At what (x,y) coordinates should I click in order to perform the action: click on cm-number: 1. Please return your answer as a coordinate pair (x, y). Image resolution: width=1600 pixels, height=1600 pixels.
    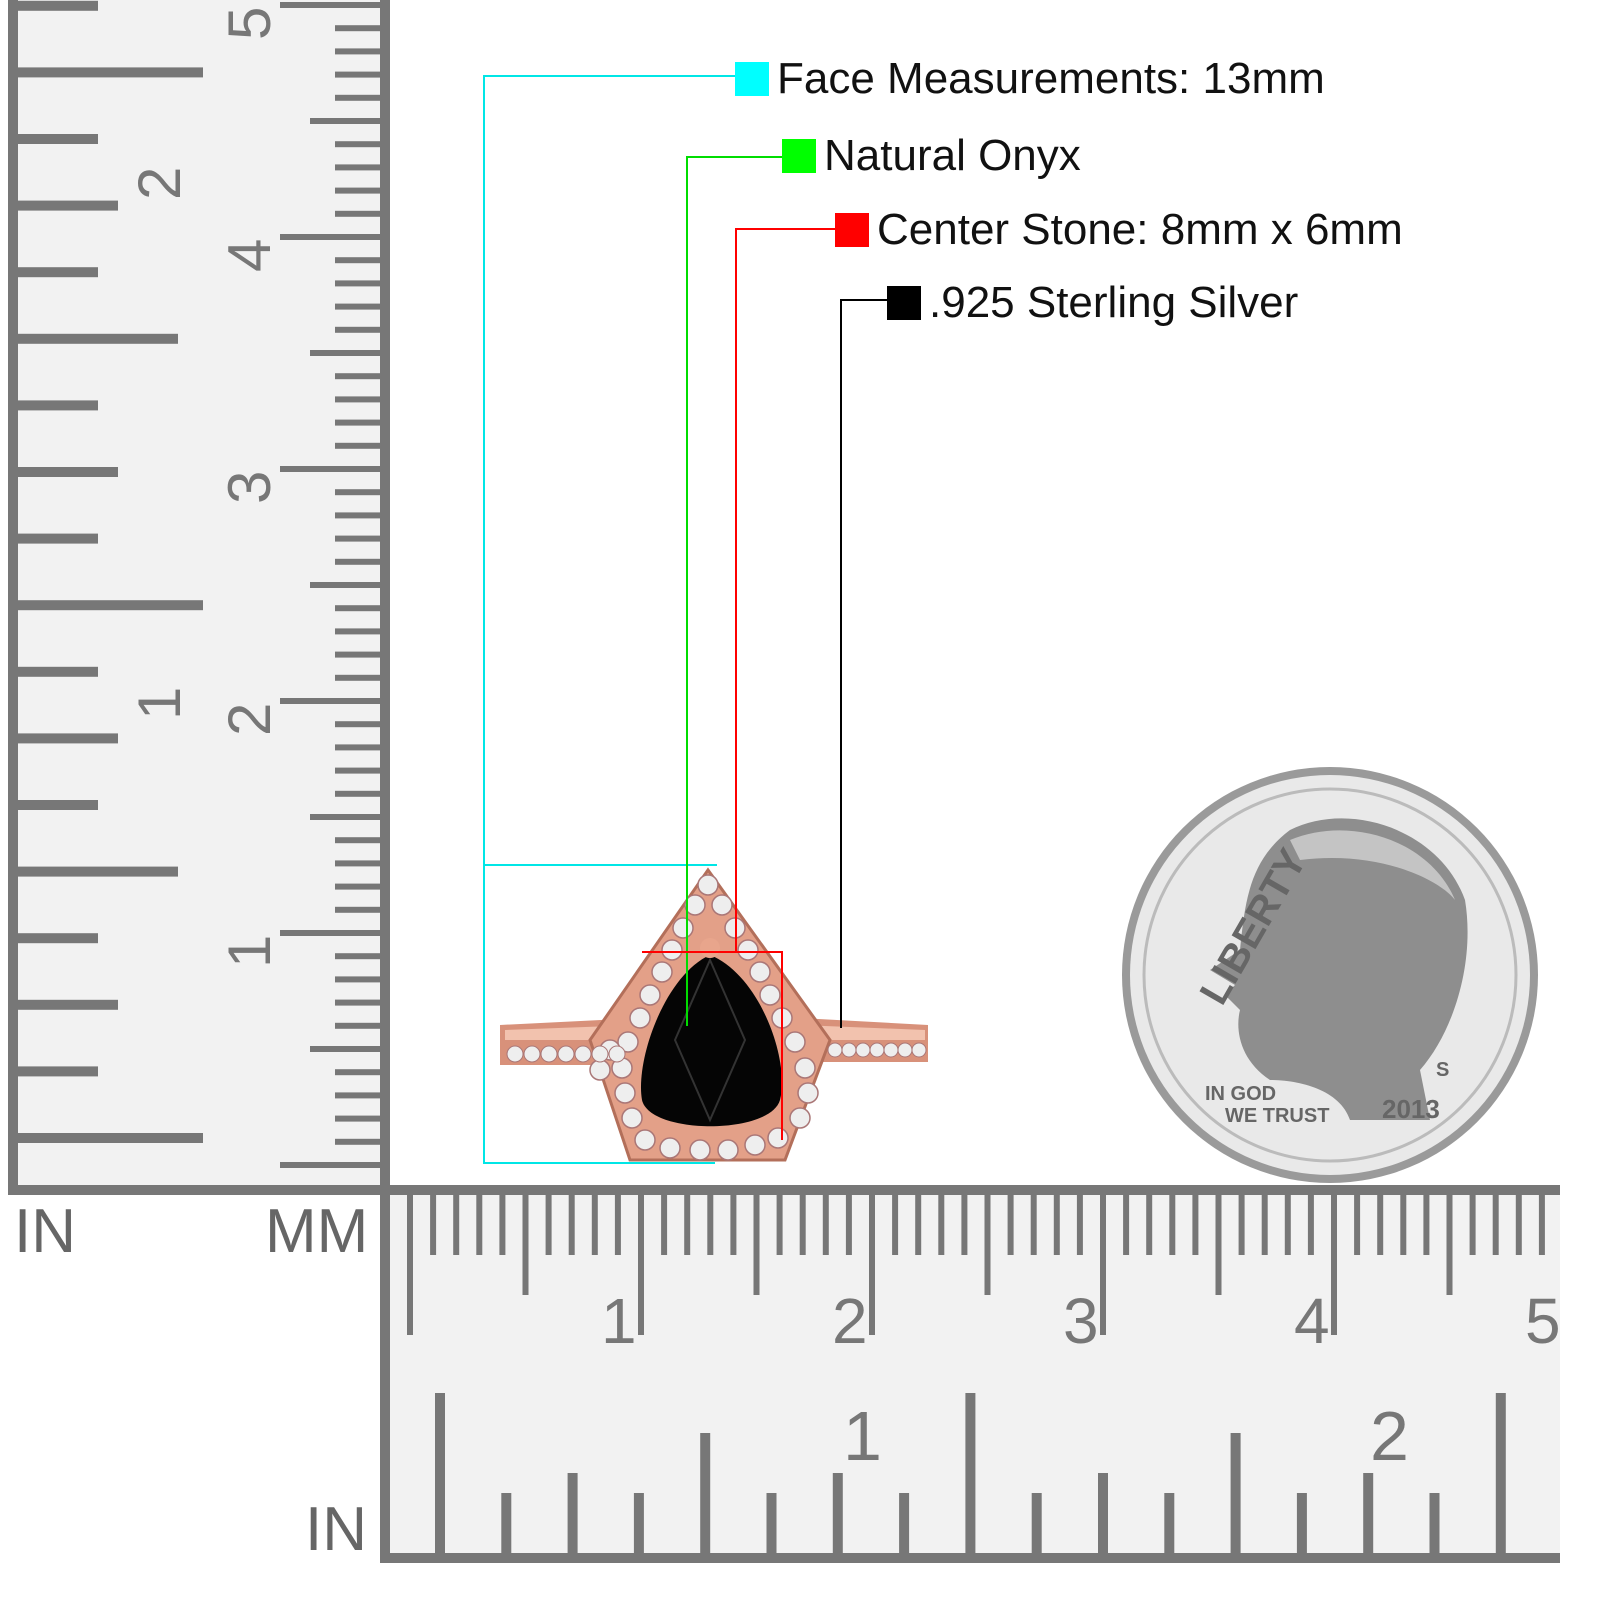
    Looking at the image, I should click on (619, 1321).